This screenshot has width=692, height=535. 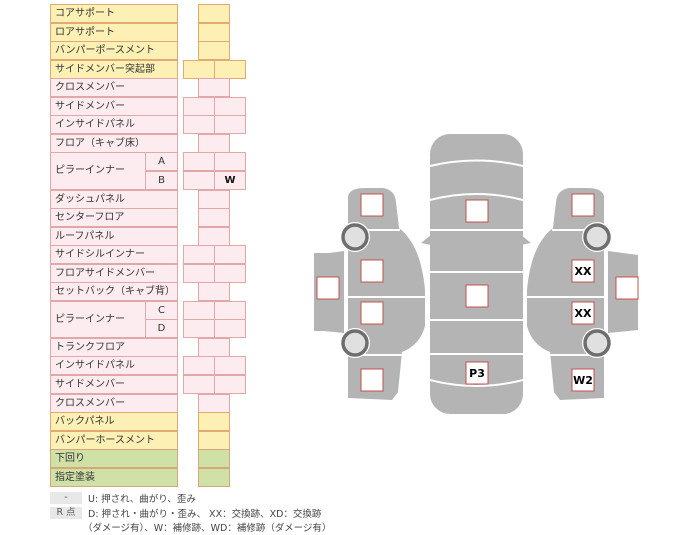 What do you see at coordinates (114, 440) in the screenshot?
I see `row-label: バンパーホースメント` at bounding box center [114, 440].